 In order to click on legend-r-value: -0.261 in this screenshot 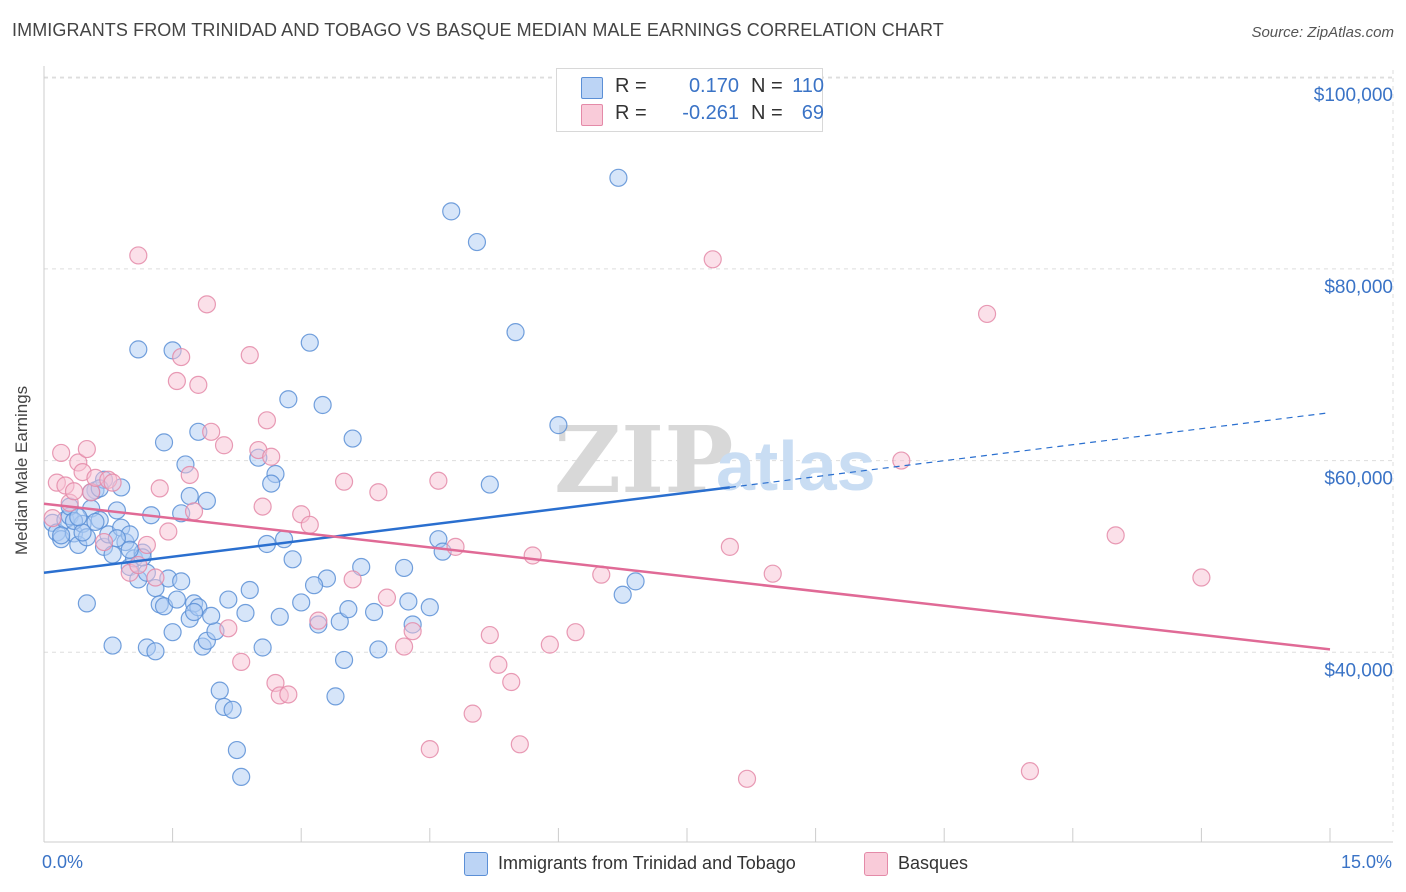, I will do `click(710, 113)`.